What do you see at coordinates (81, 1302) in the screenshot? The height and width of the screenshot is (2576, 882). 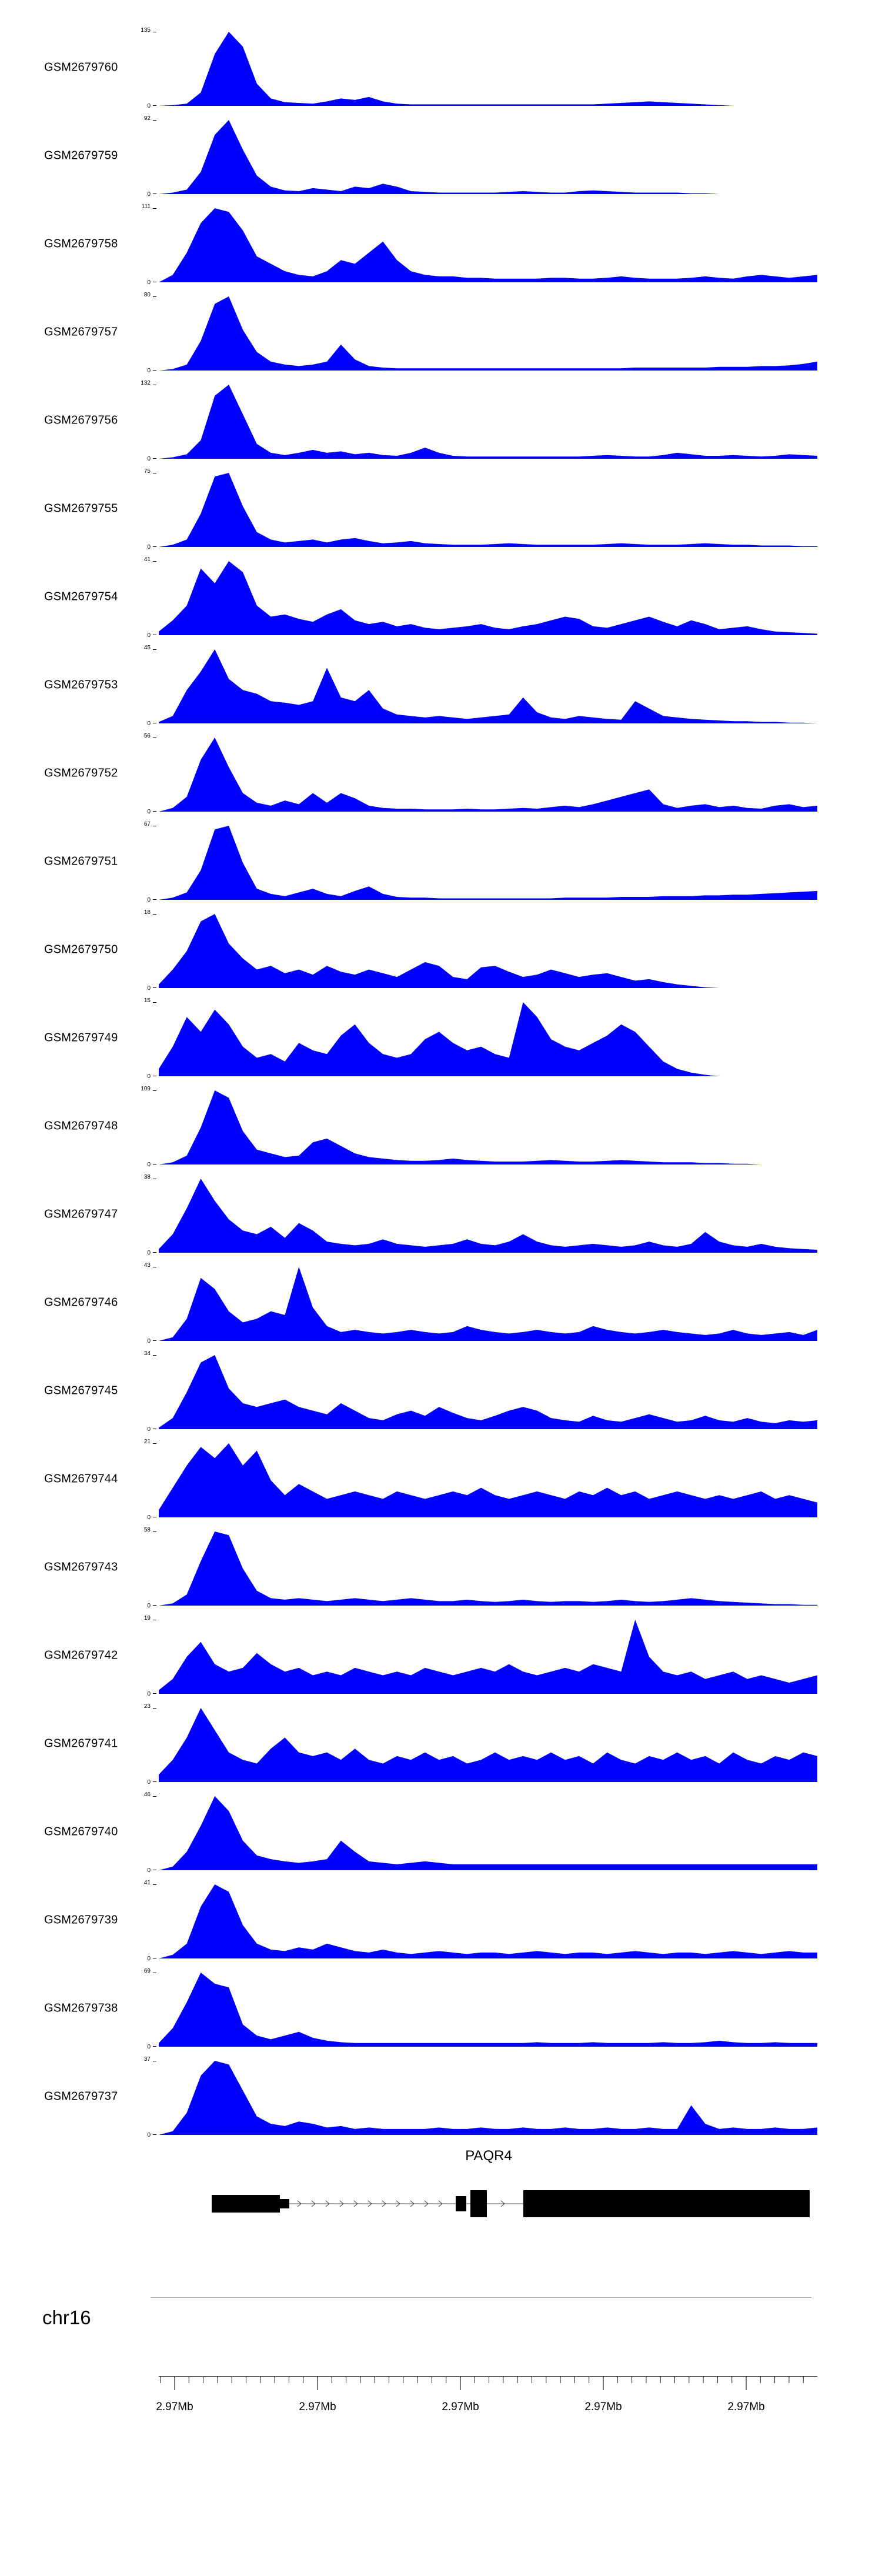 I see `track-label: GSM2679746` at bounding box center [81, 1302].